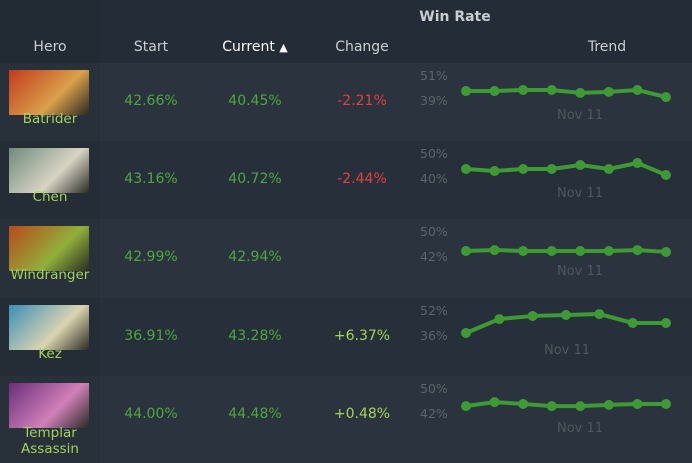 The height and width of the screenshot is (463, 692). I want to click on trend-max-label: 51%, so click(434, 75).